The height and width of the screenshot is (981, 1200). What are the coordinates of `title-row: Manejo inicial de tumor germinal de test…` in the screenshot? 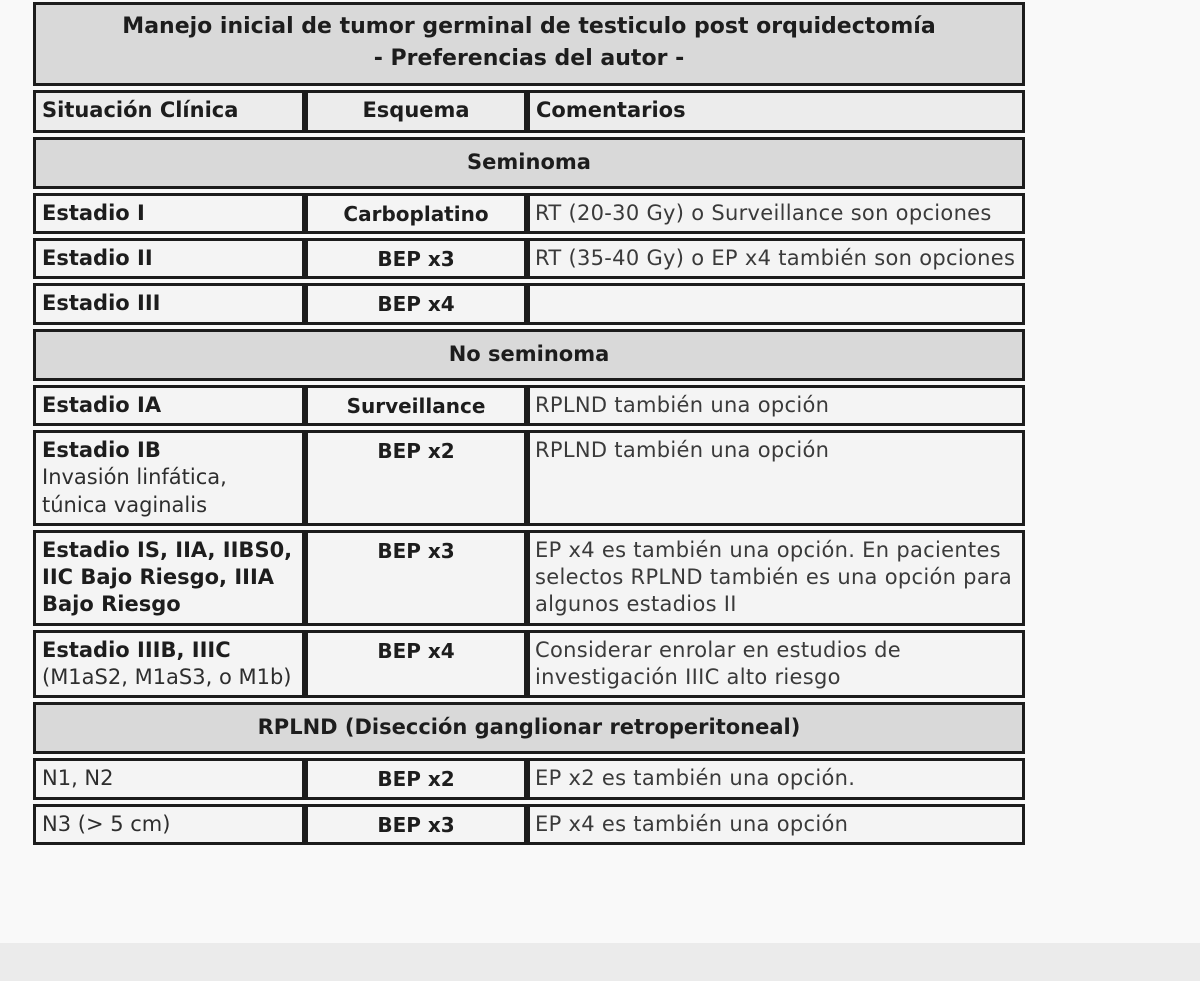 It's located at (529, 44).